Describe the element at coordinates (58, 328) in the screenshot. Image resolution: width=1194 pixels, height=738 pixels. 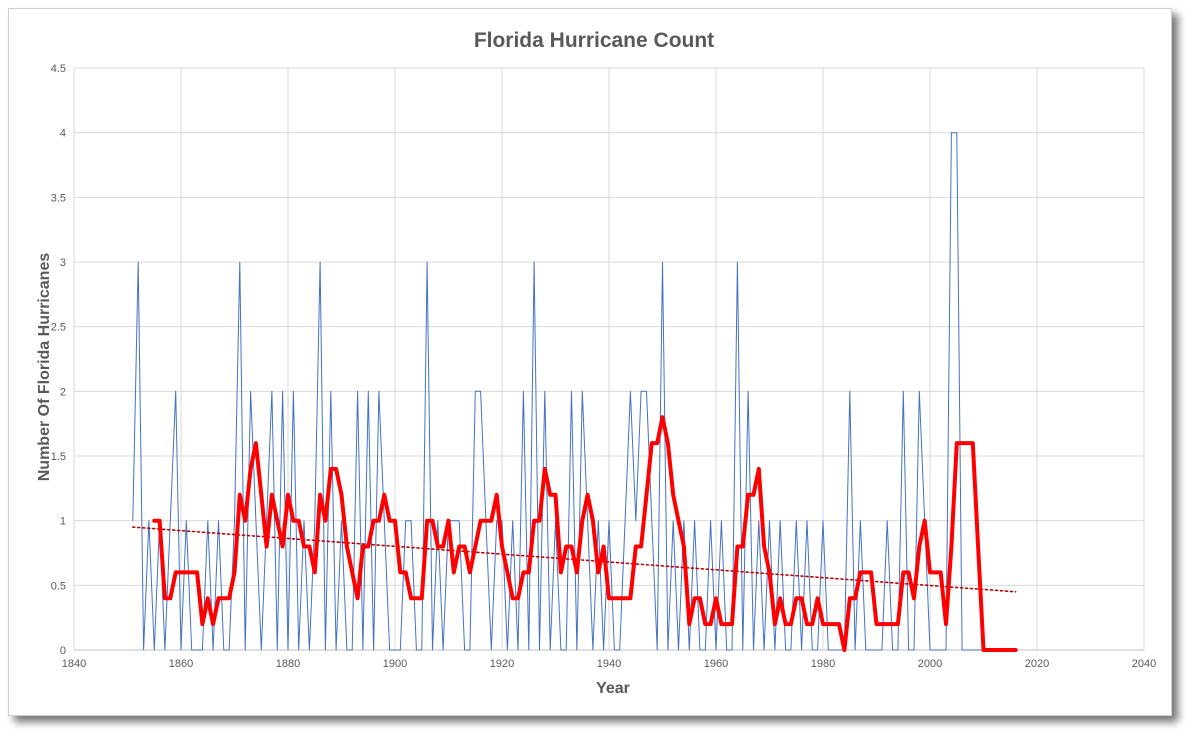
I see `y-tick-label: 2.5` at that location.